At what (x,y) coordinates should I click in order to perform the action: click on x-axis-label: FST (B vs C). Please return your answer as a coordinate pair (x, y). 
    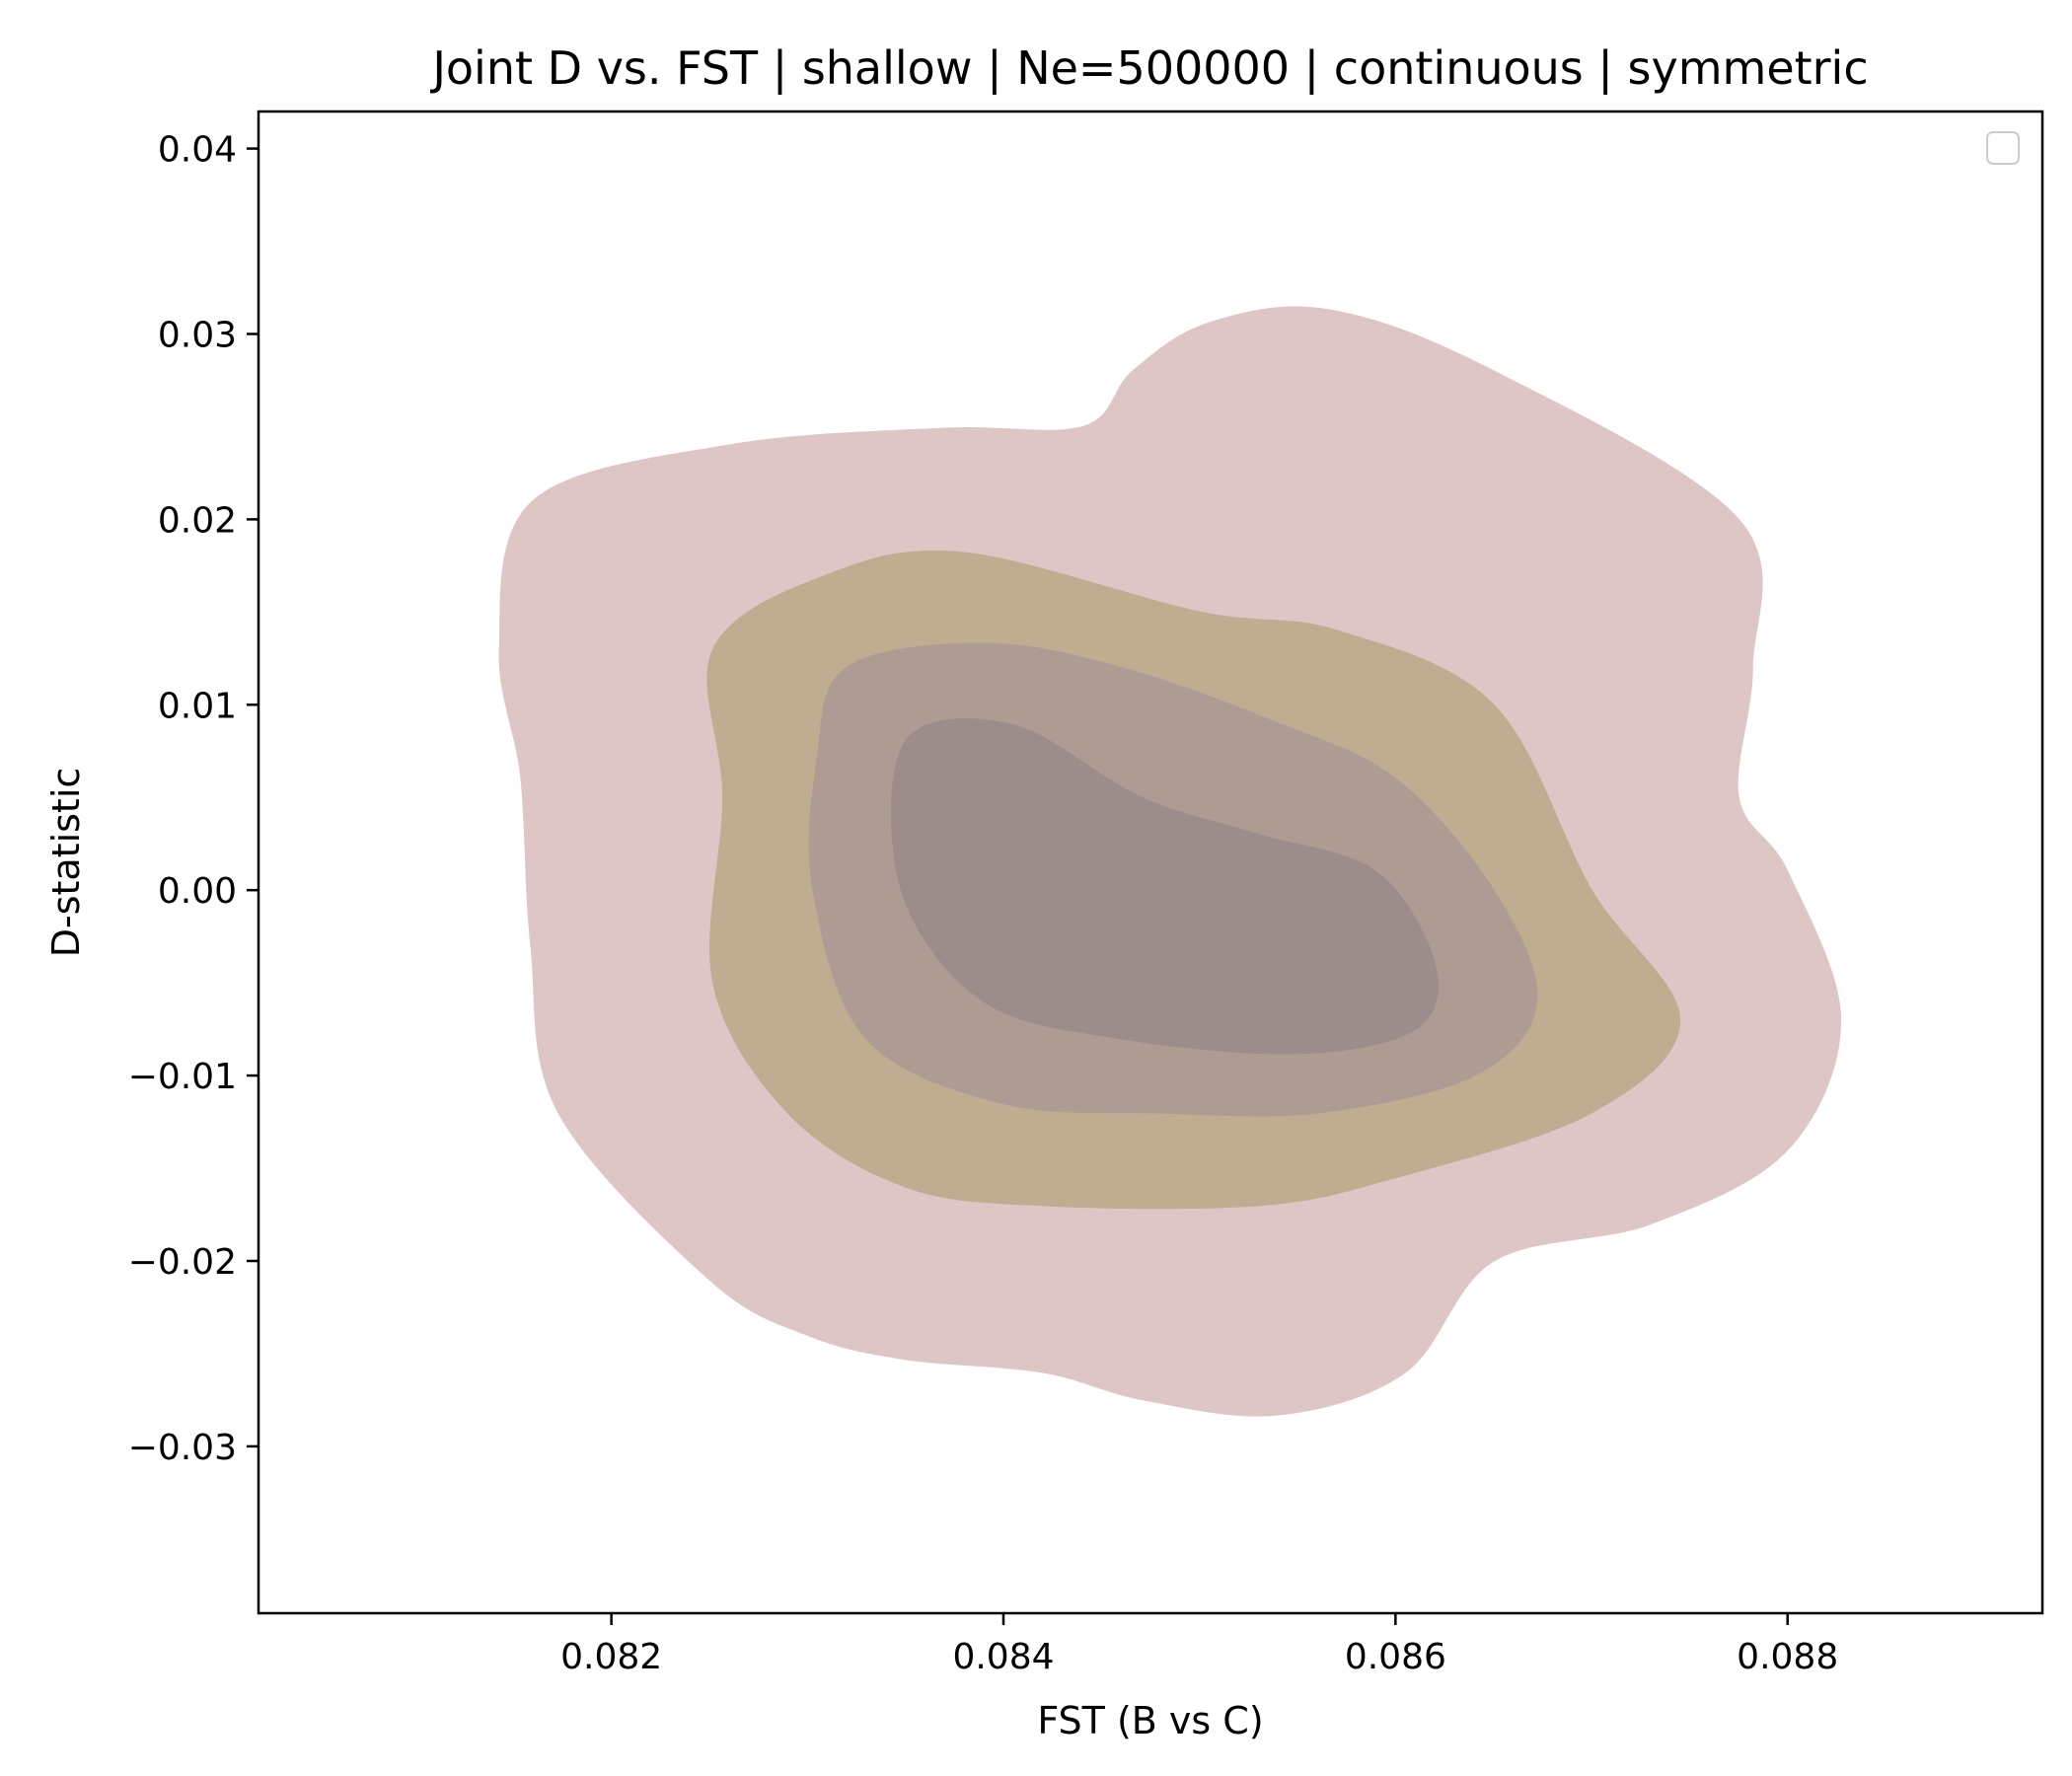
    Looking at the image, I should click on (1150, 1721).